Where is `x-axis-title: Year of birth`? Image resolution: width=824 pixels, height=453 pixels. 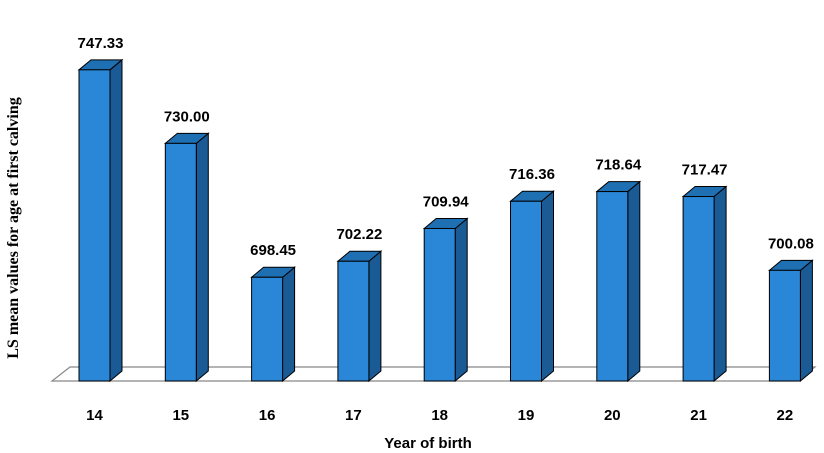
x-axis-title: Year of birth is located at coordinates (428, 443).